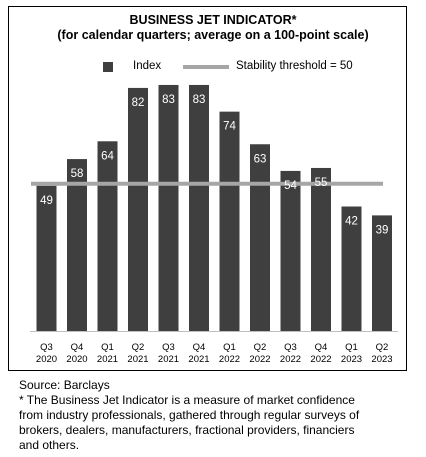  What do you see at coordinates (107, 156) in the screenshot?
I see `data-label: 64` at bounding box center [107, 156].